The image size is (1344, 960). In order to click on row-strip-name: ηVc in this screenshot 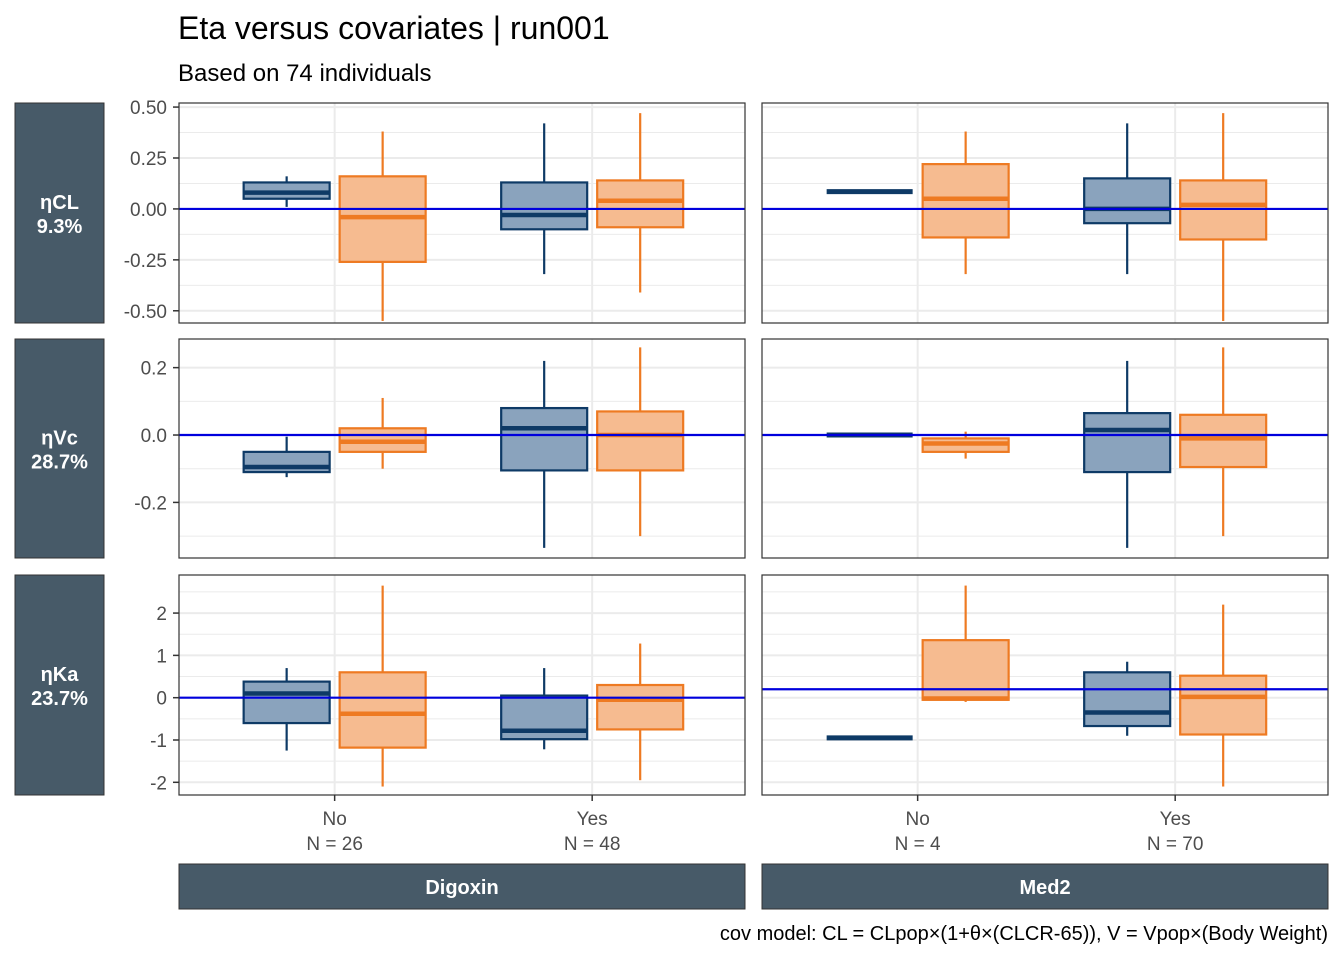, I will do `click(59, 439)`.